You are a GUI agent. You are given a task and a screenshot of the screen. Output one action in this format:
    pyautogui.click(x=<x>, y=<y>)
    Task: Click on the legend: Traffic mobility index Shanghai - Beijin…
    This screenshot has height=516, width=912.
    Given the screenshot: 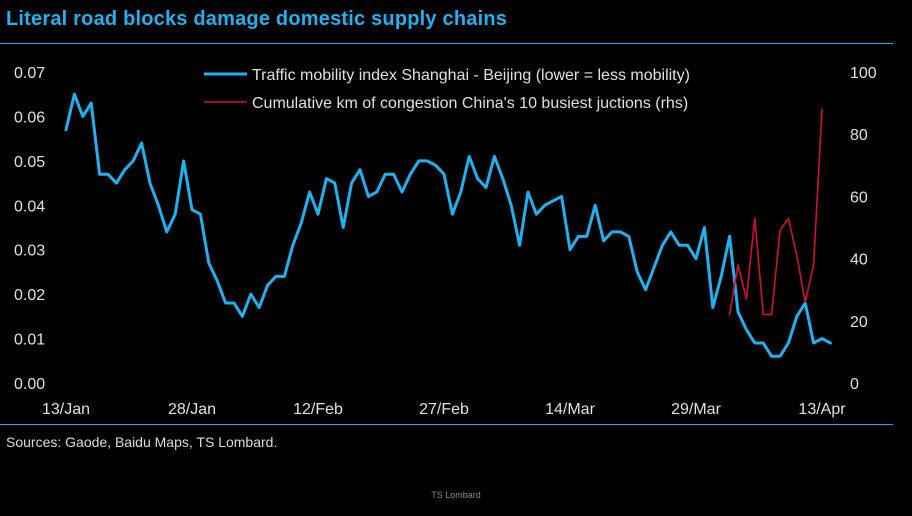 What is the action you would take?
    pyautogui.click(x=447, y=89)
    